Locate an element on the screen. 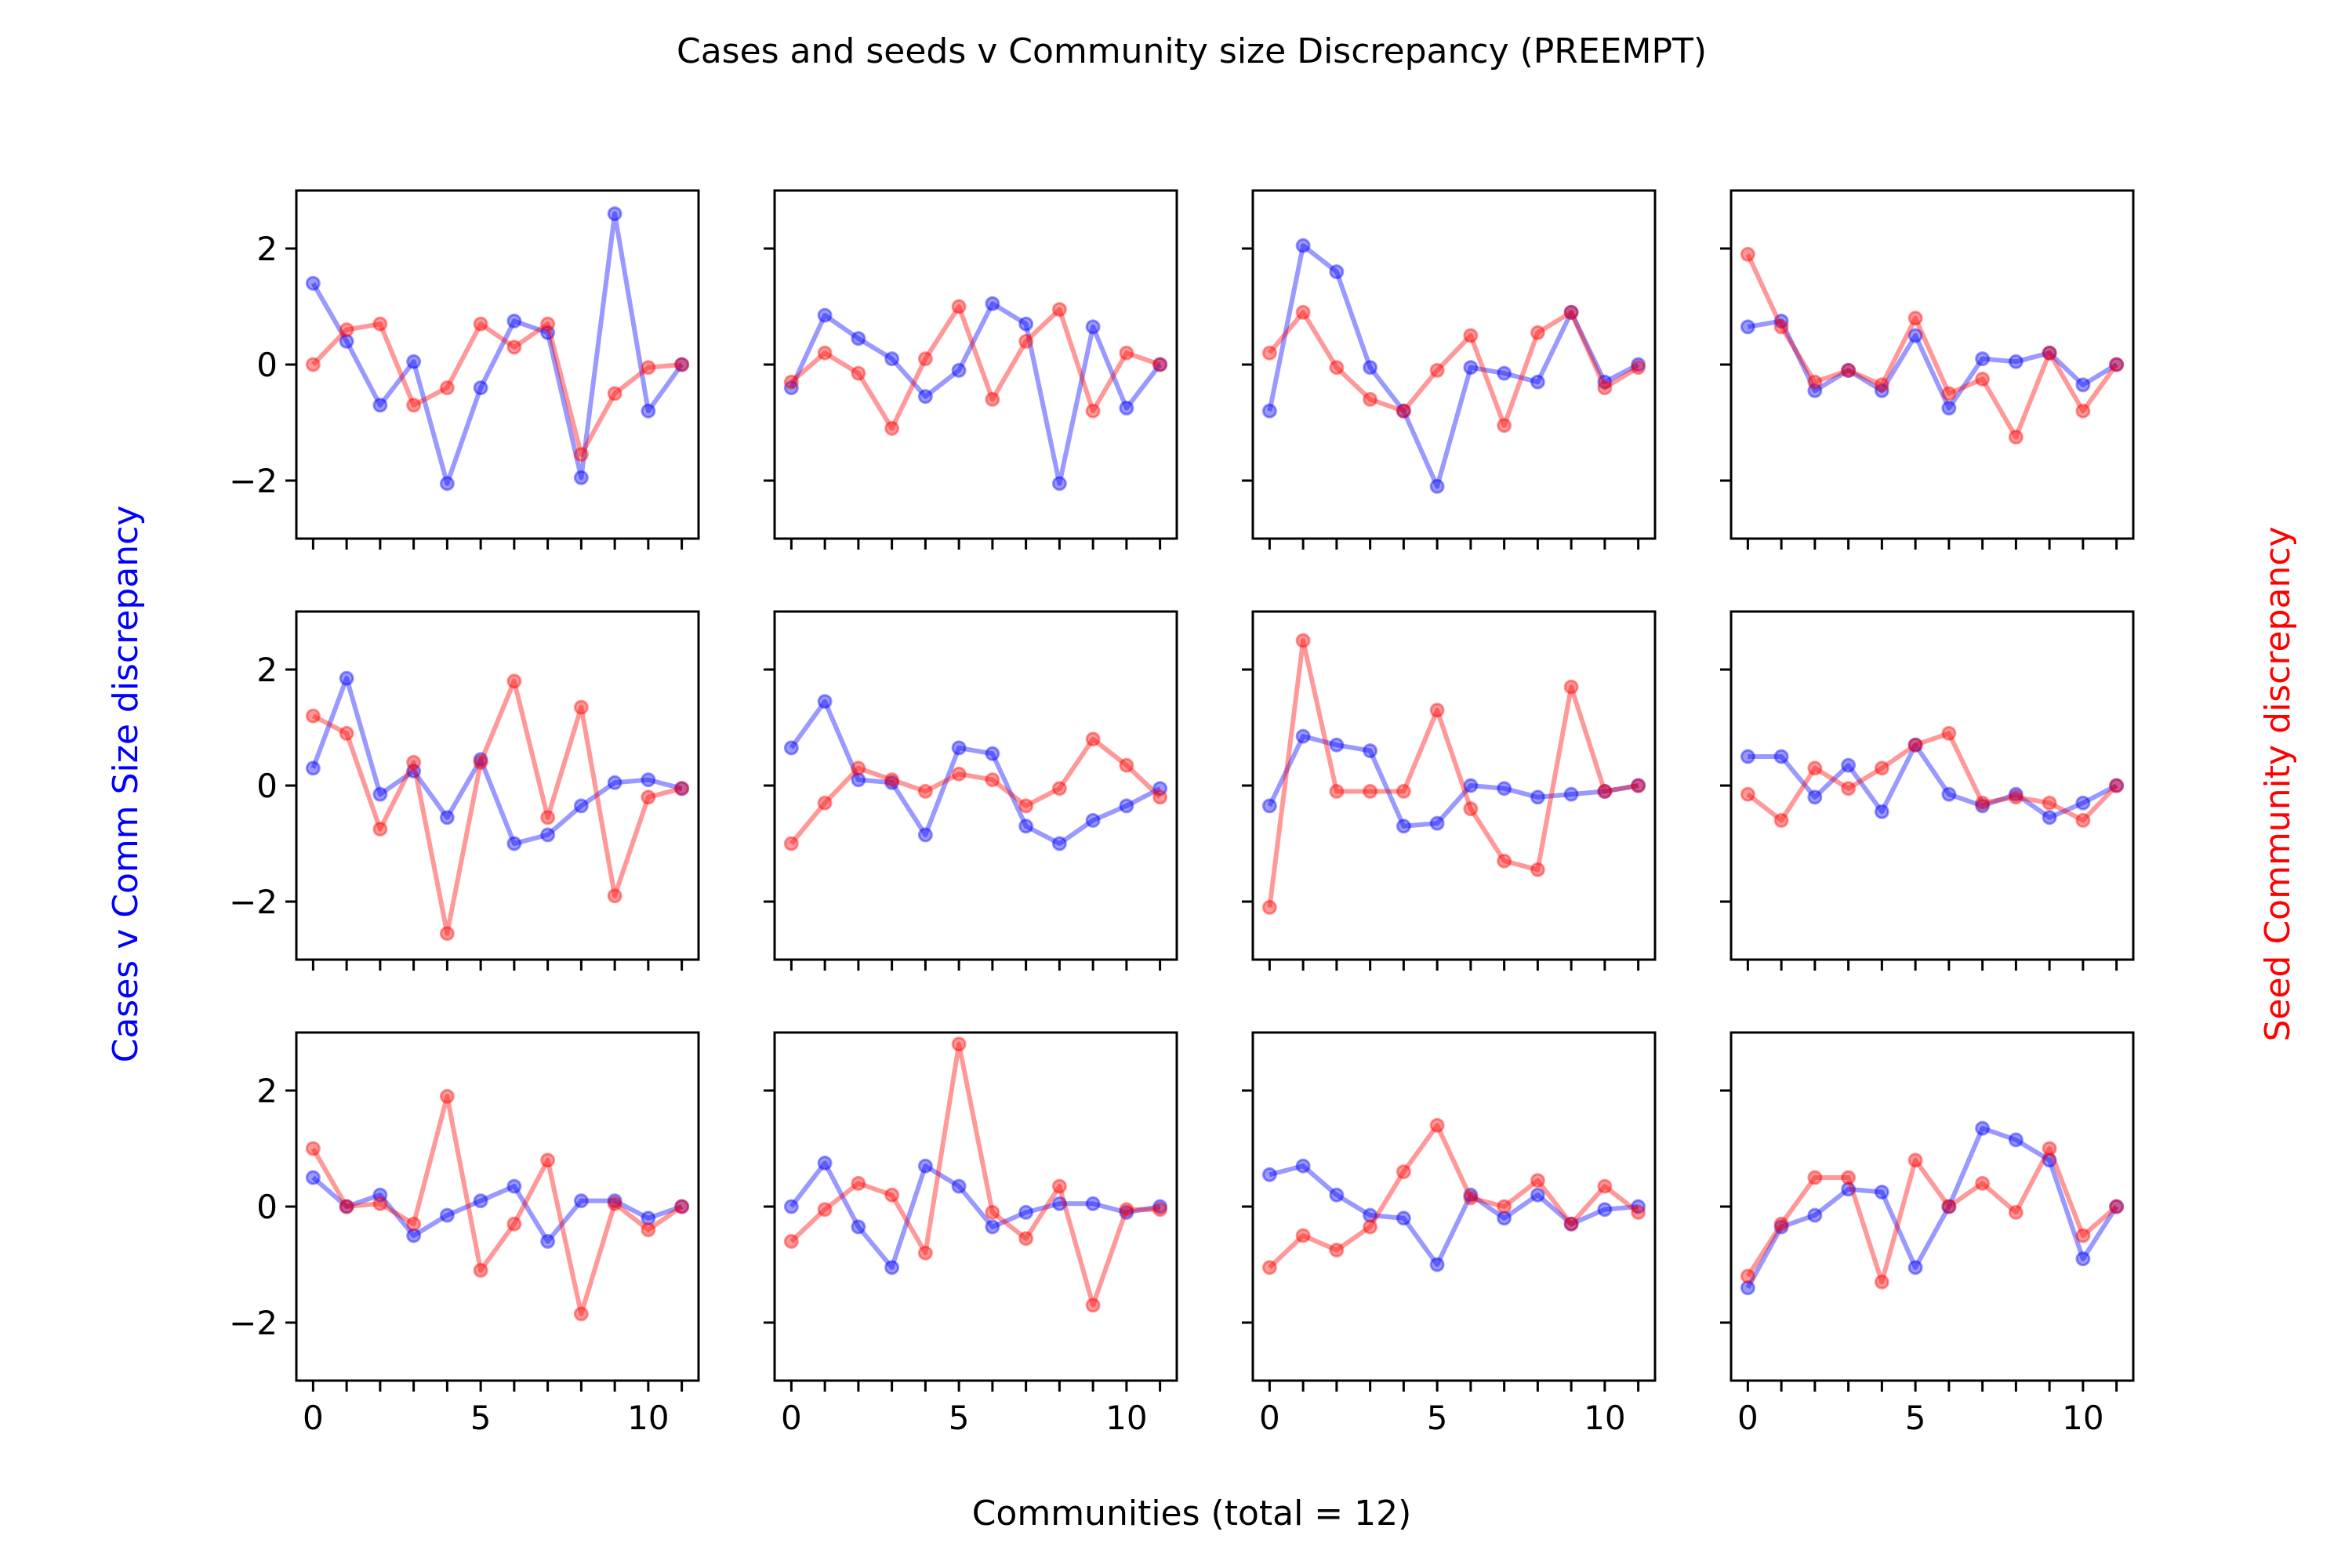 This screenshot has height=1568, width=2352. left-y-axis-label: Cases v Comm Size discrepancy is located at coordinates (126, 784).